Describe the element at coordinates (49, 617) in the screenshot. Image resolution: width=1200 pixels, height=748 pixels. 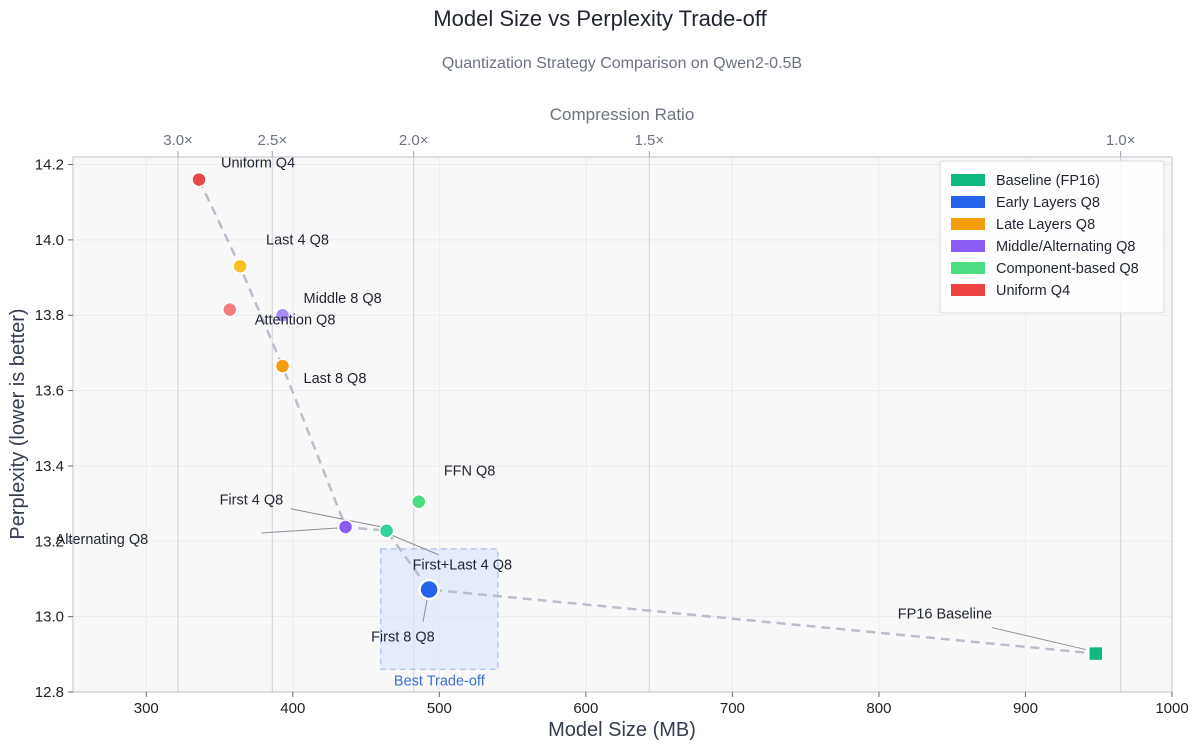
I see `y-tick-label: 13.0` at that location.